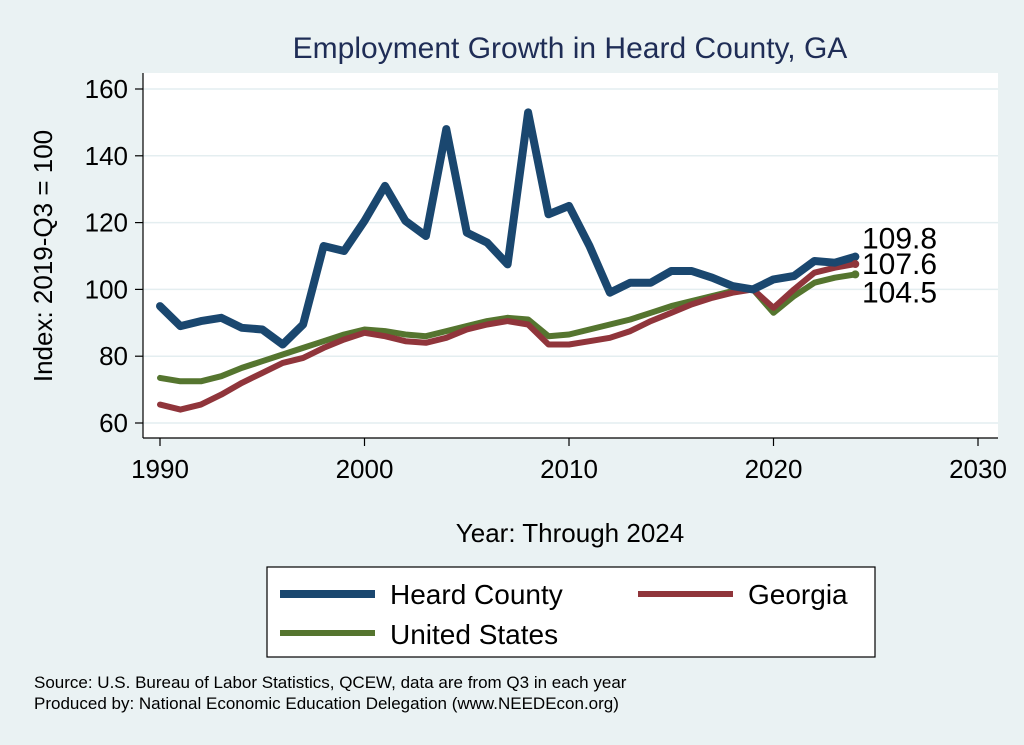 This screenshot has height=745, width=1024. What do you see at coordinates (106, 223) in the screenshot?
I see `y-tick-label-120: 120` at bounding box center [106, 223].